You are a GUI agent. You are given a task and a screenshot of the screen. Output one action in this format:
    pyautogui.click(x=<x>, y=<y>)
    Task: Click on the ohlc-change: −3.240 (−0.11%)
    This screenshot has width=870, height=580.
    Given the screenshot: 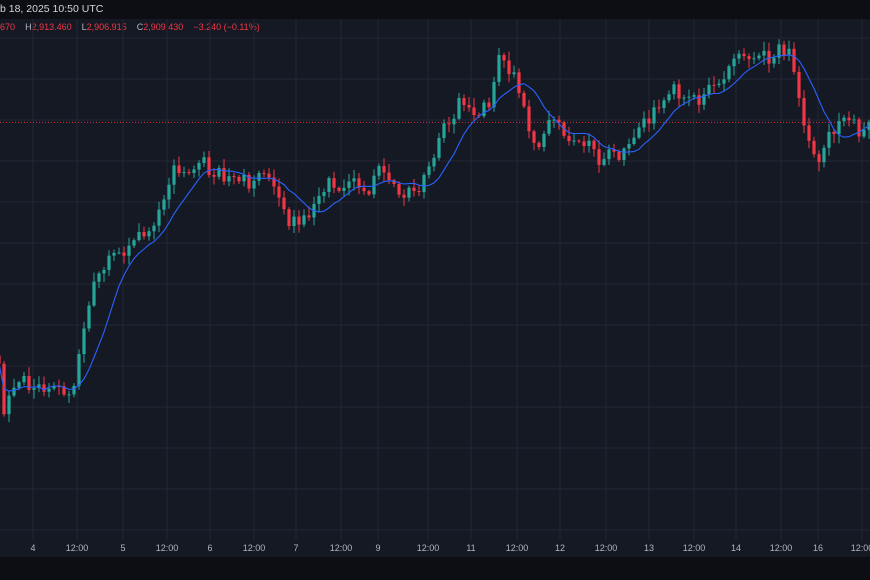 What is the action you would take?
    pyautogui.click(x=226, y=27)
    